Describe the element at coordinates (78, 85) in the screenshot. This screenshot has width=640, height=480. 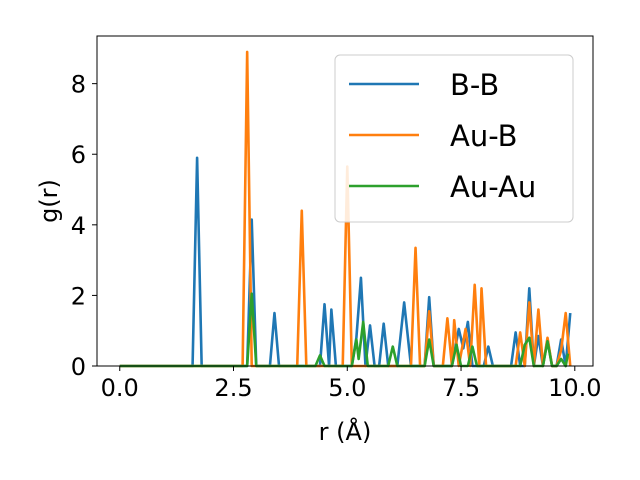
I see `y-tick-label: 8` at that location.